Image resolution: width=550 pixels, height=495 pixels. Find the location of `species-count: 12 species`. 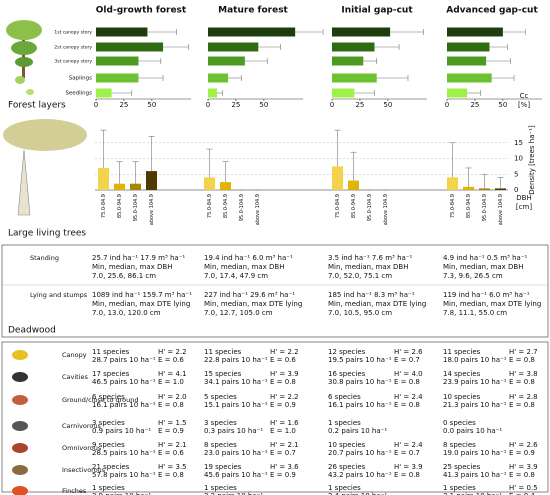

species-count: 12 species is located at coordinates (347, 352).